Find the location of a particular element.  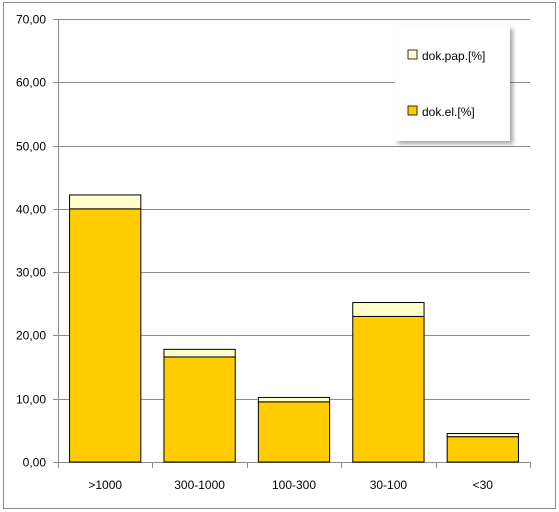

legend-label-electronic: dok.el.[%] is located at coordinates (448, 112).